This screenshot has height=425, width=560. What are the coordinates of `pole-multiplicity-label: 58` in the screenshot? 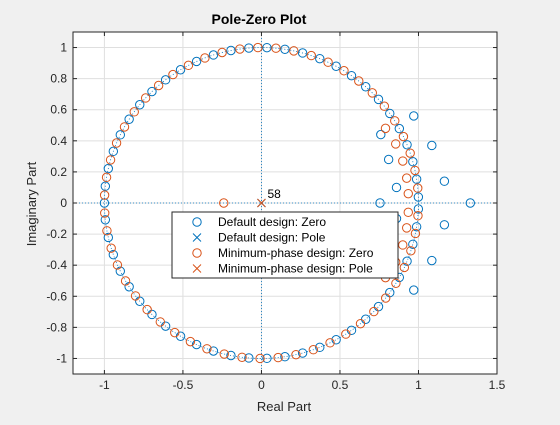 It's located at (274, 194).